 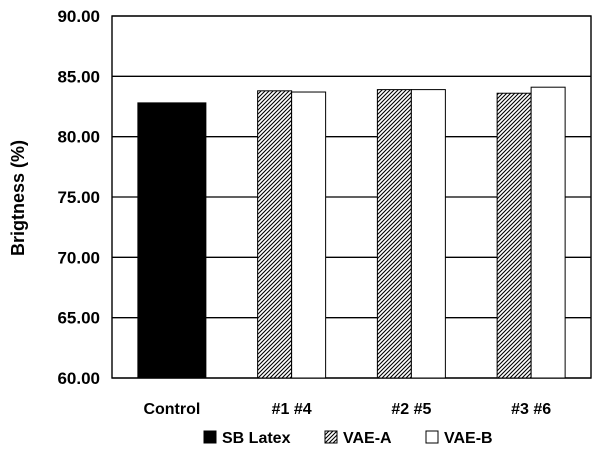 What do you see at coordinates (292, 409) in the screenshot?
I see `x-category-label: #1 #4` at bounding box center [292, 409].